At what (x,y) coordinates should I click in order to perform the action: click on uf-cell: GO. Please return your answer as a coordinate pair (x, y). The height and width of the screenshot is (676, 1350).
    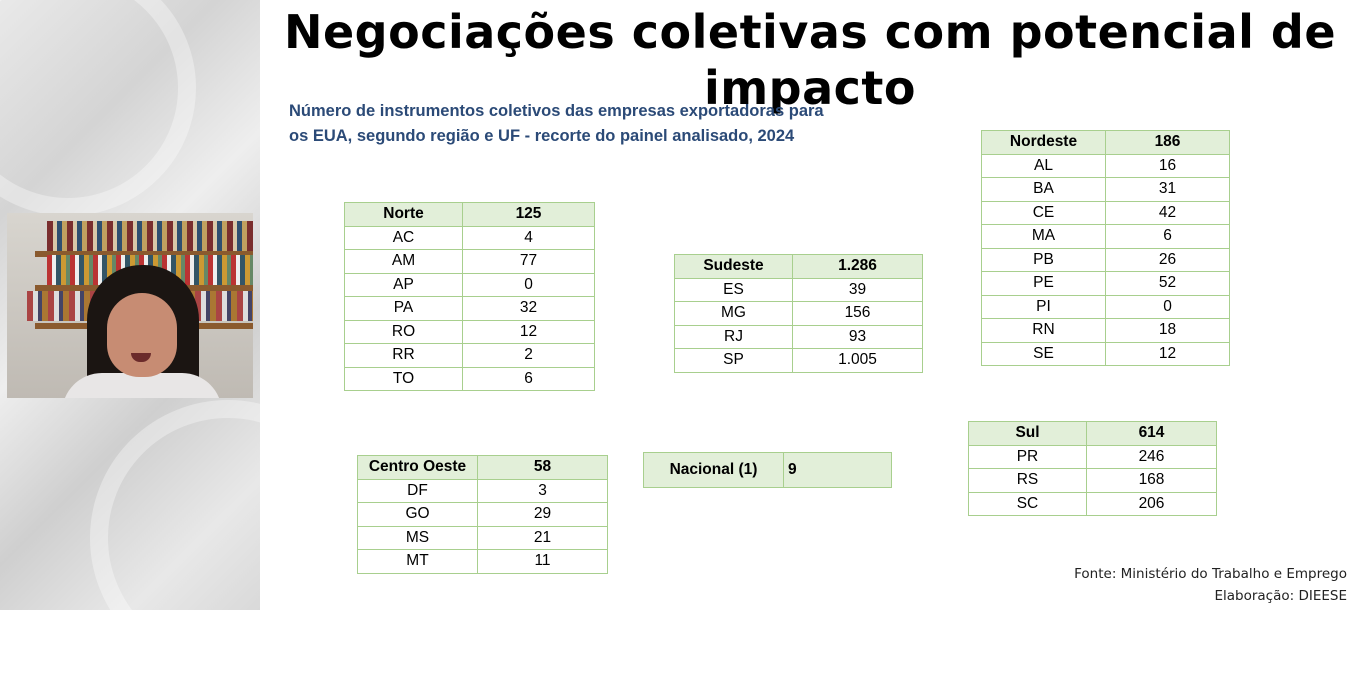
    Looking at the image, I should click on (417, 514).